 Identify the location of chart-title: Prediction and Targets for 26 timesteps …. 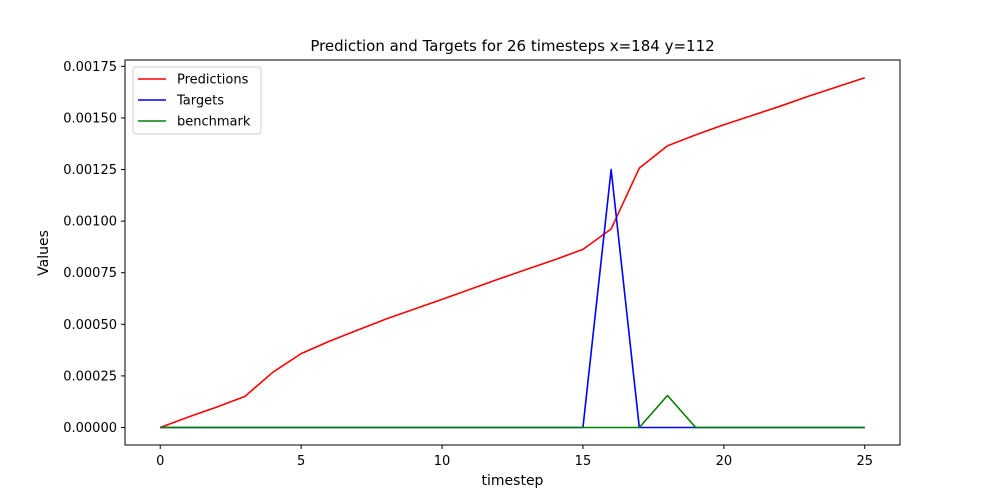
(512, 46).